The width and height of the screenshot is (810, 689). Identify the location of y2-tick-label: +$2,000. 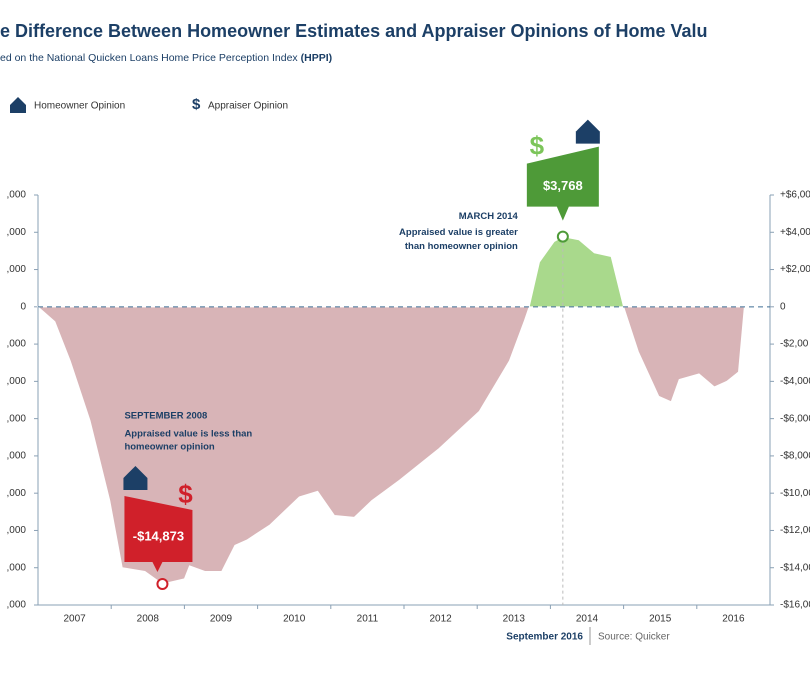
(795, 269).